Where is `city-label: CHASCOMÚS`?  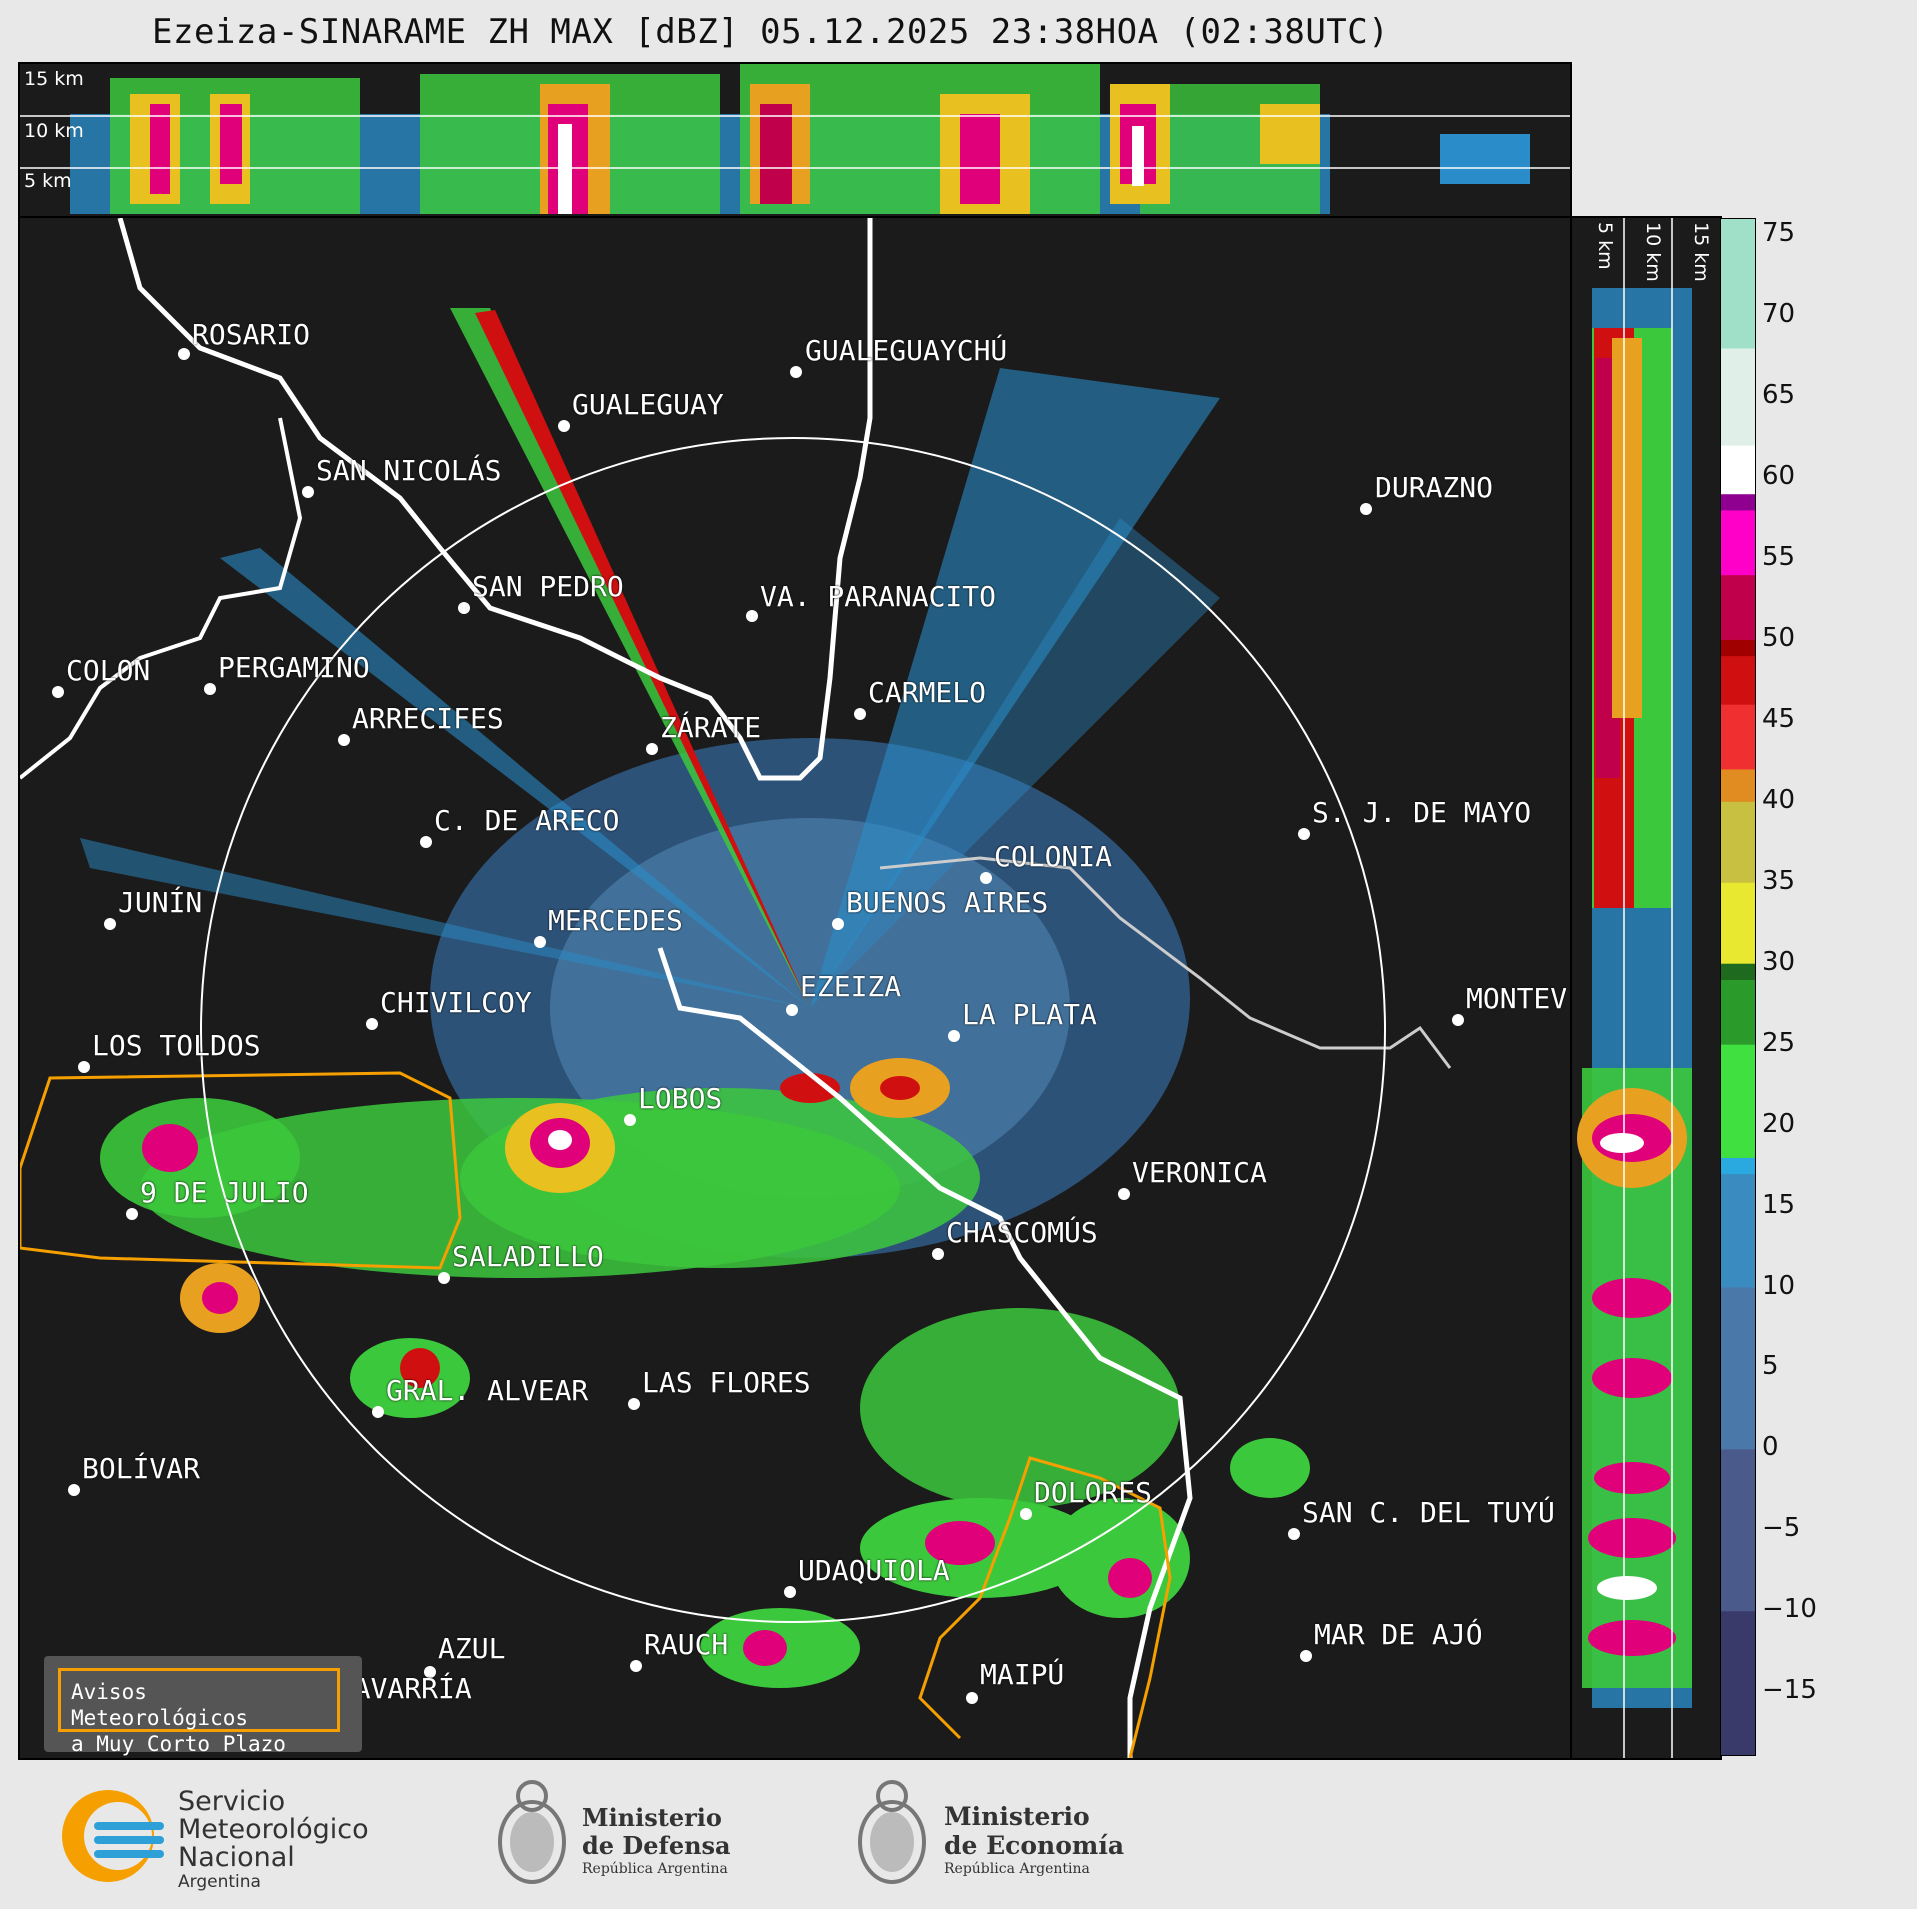 city-label: CHASCOMÚS is located at coordinates (1022, 1232).